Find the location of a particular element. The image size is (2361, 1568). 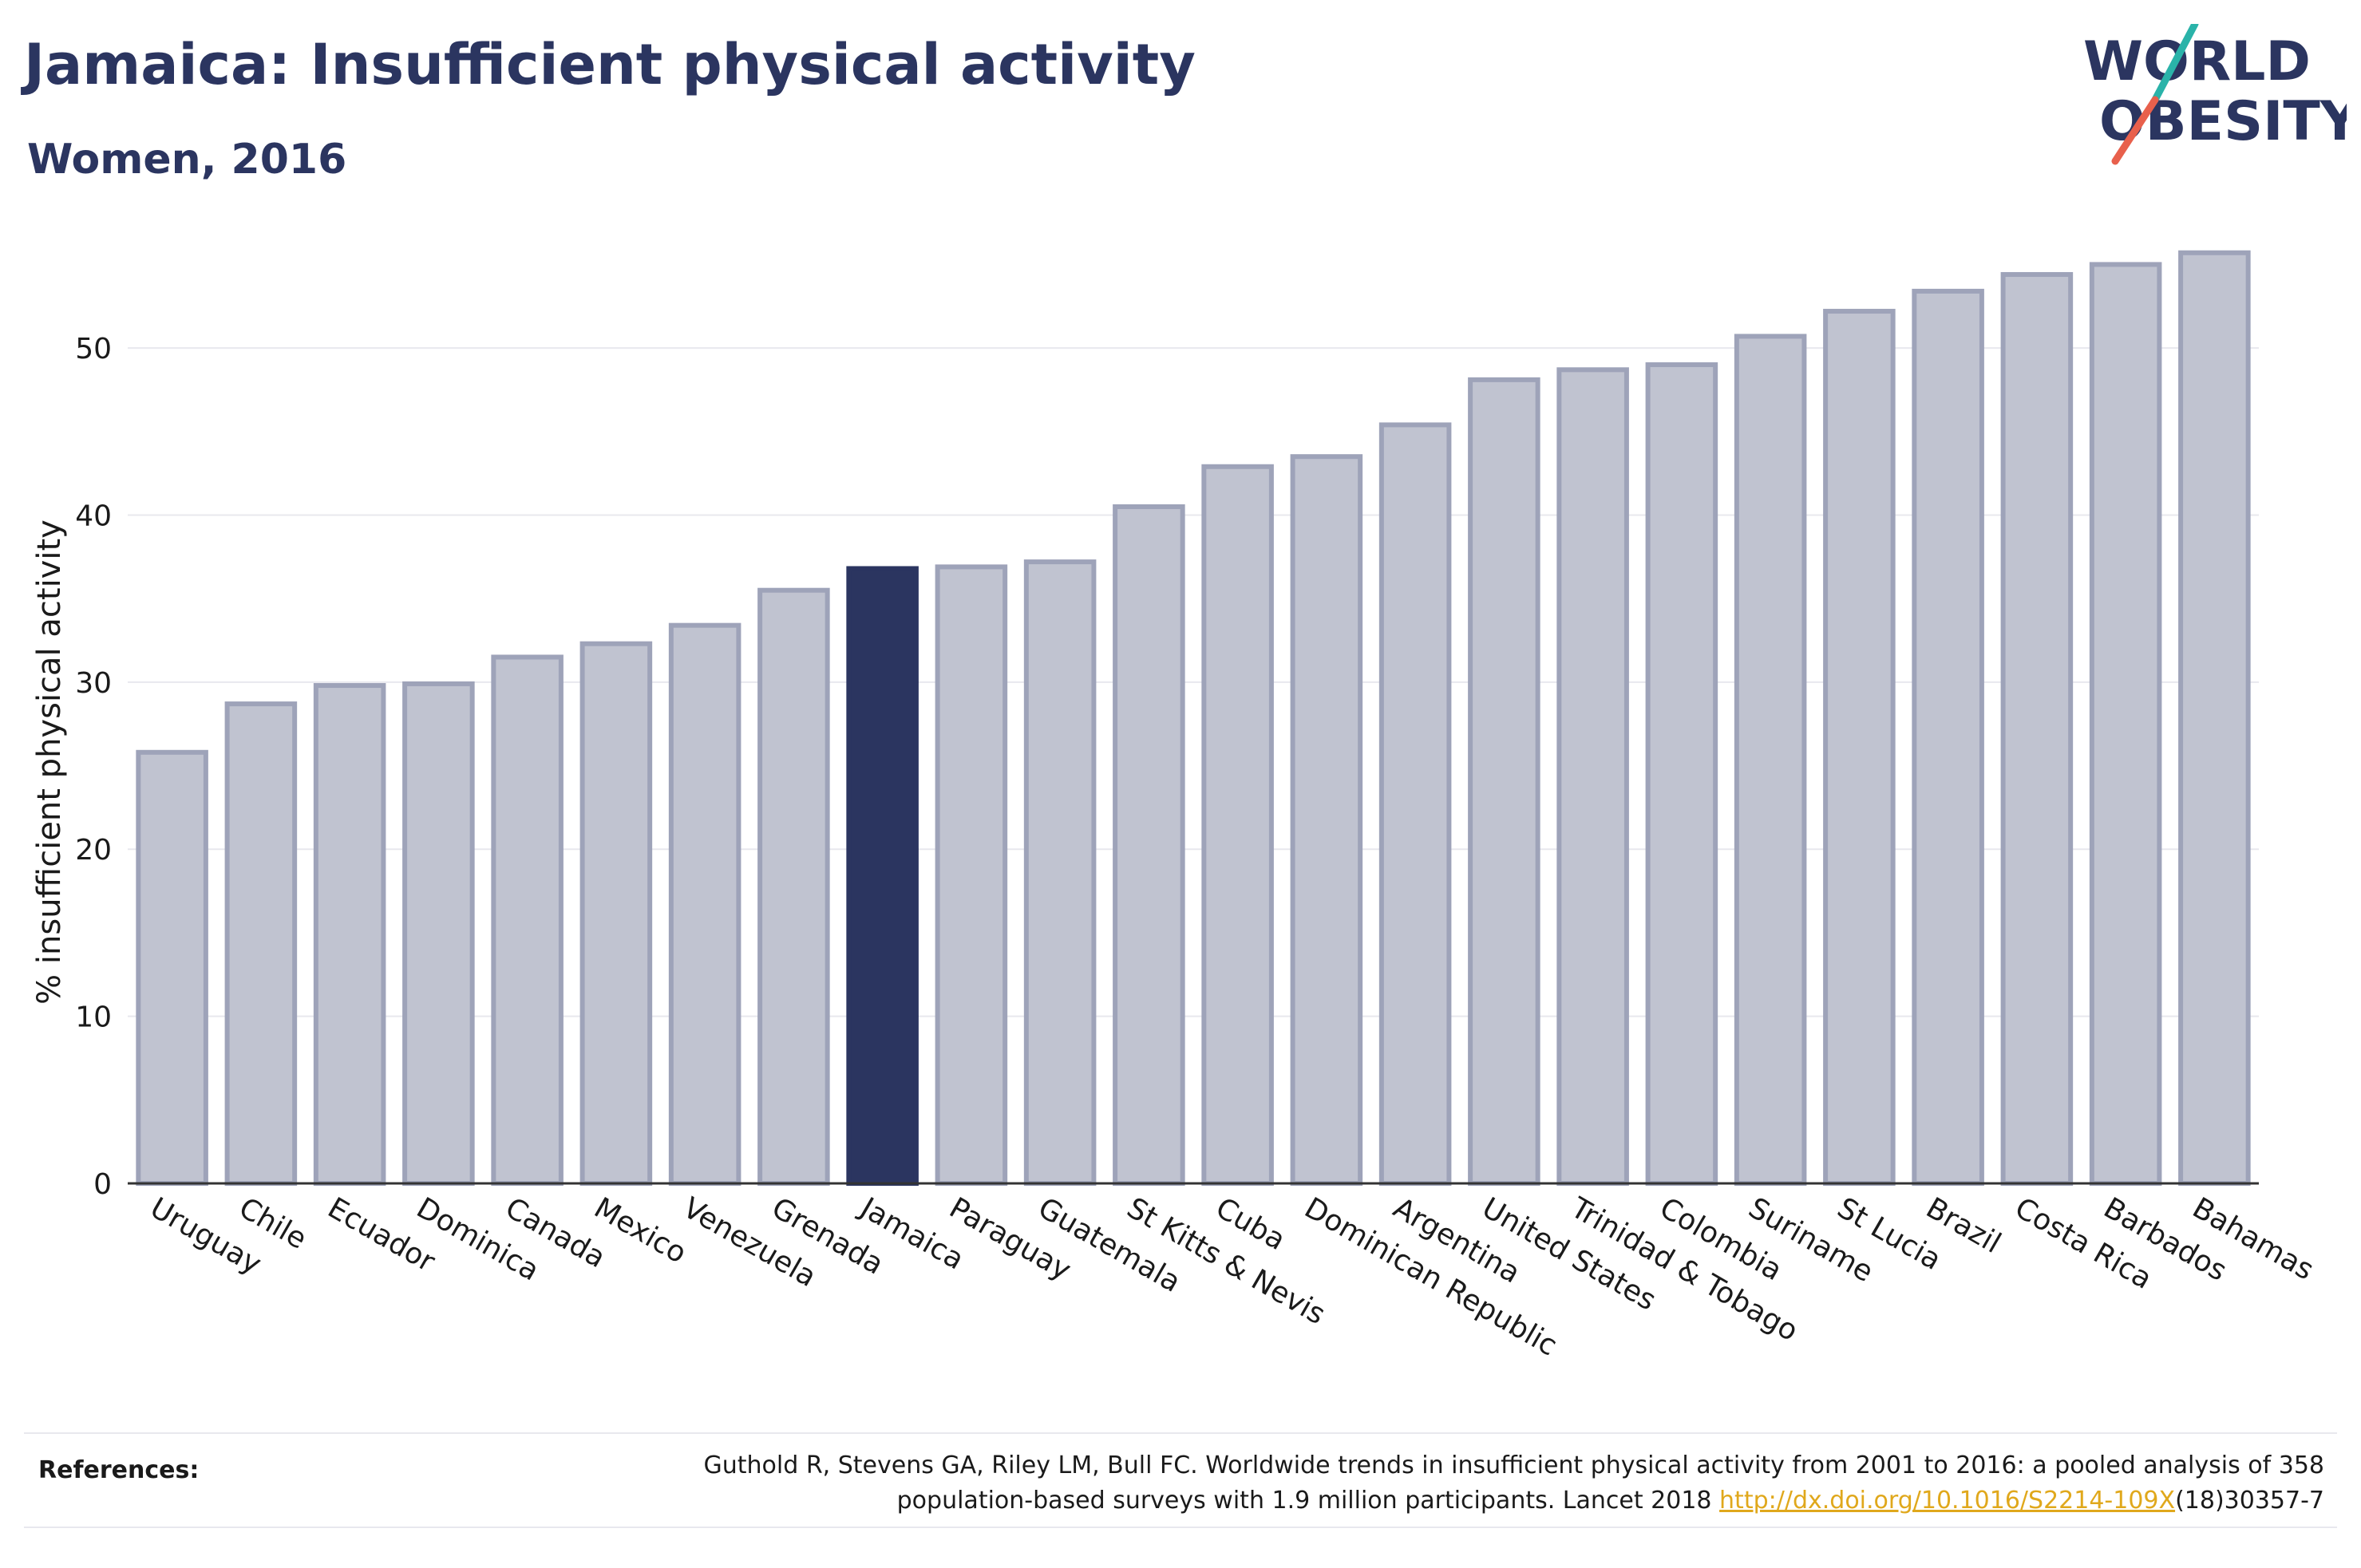

world-obesity-logo: WORLD OBESITY is located at coordinates (2215, 96).